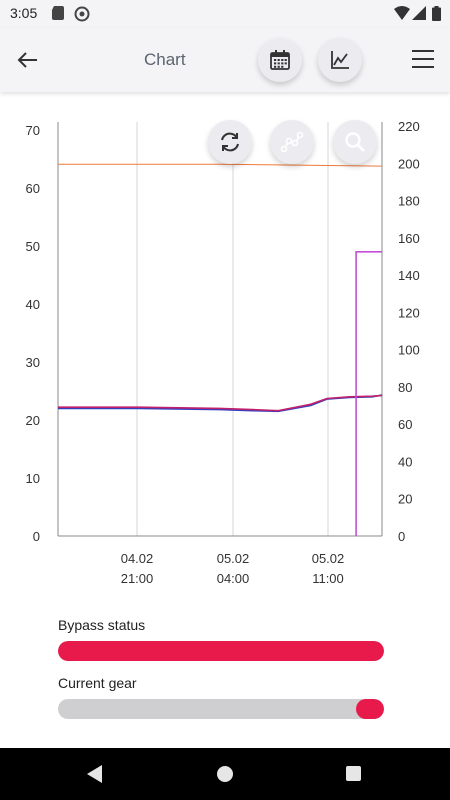 Image resolution: width=450 pixels, height=800 pixels. What do you see at coordinates (165, 59) in the screenshot?
I see `page-title: Chart` at bounding box center [165, 59].